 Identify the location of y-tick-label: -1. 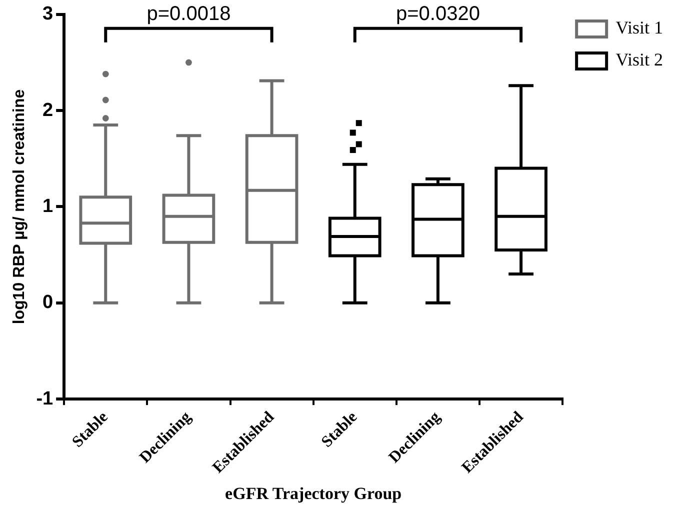
(45, 399).